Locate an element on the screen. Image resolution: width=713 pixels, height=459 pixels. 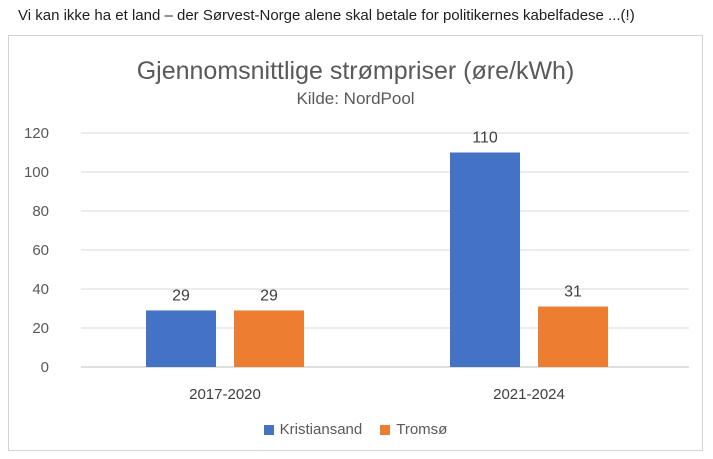
legend-label: Tromsø is located at coordinates (422, 429).